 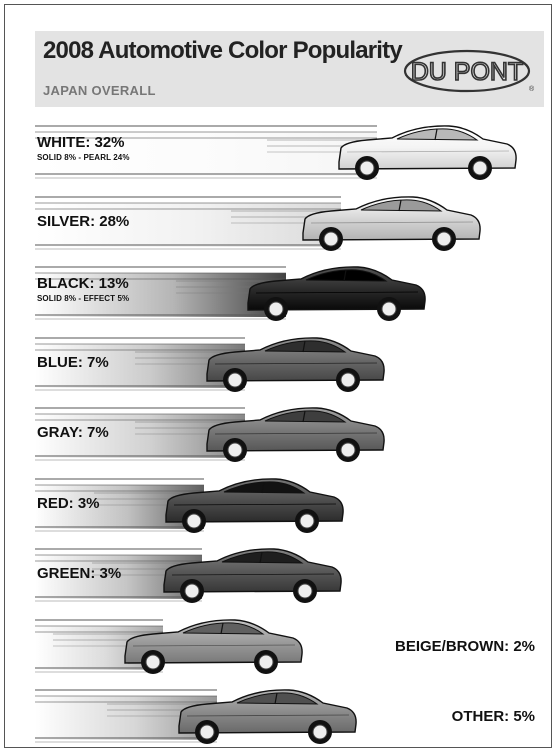 I want to click on bar-label-black: BLACK: 13% SOLID 8% - EFFECT 5%, so click(x=83, y=289).